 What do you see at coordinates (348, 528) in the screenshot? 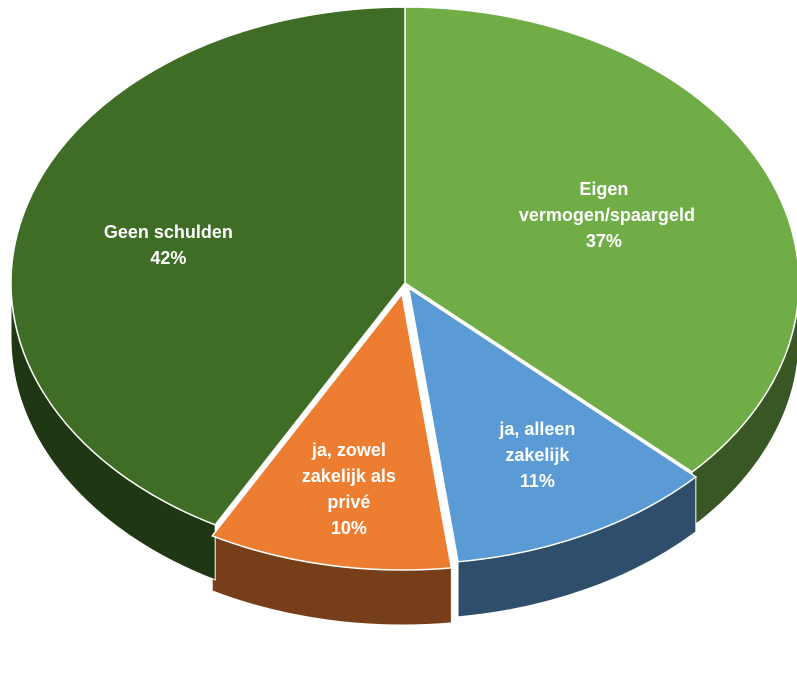
I see `value-label: 10%` at bounding box center [348, 528].